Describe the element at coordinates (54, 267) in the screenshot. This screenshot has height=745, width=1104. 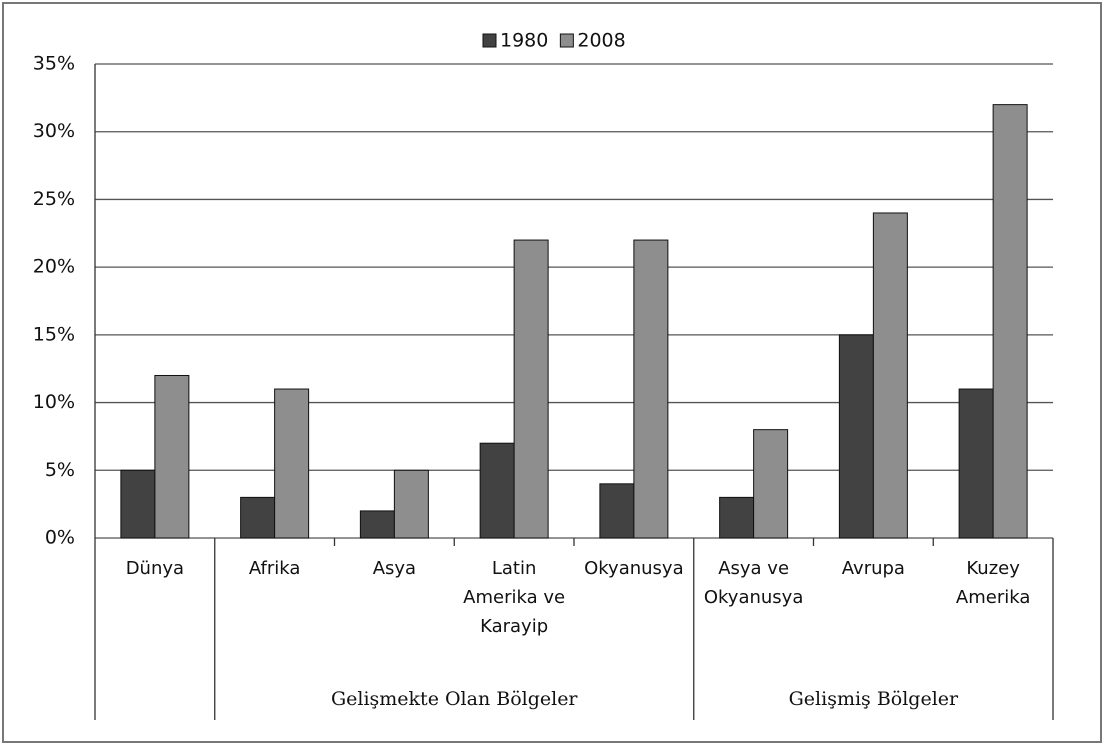
I see `y-tick-label: 20%` at that location.